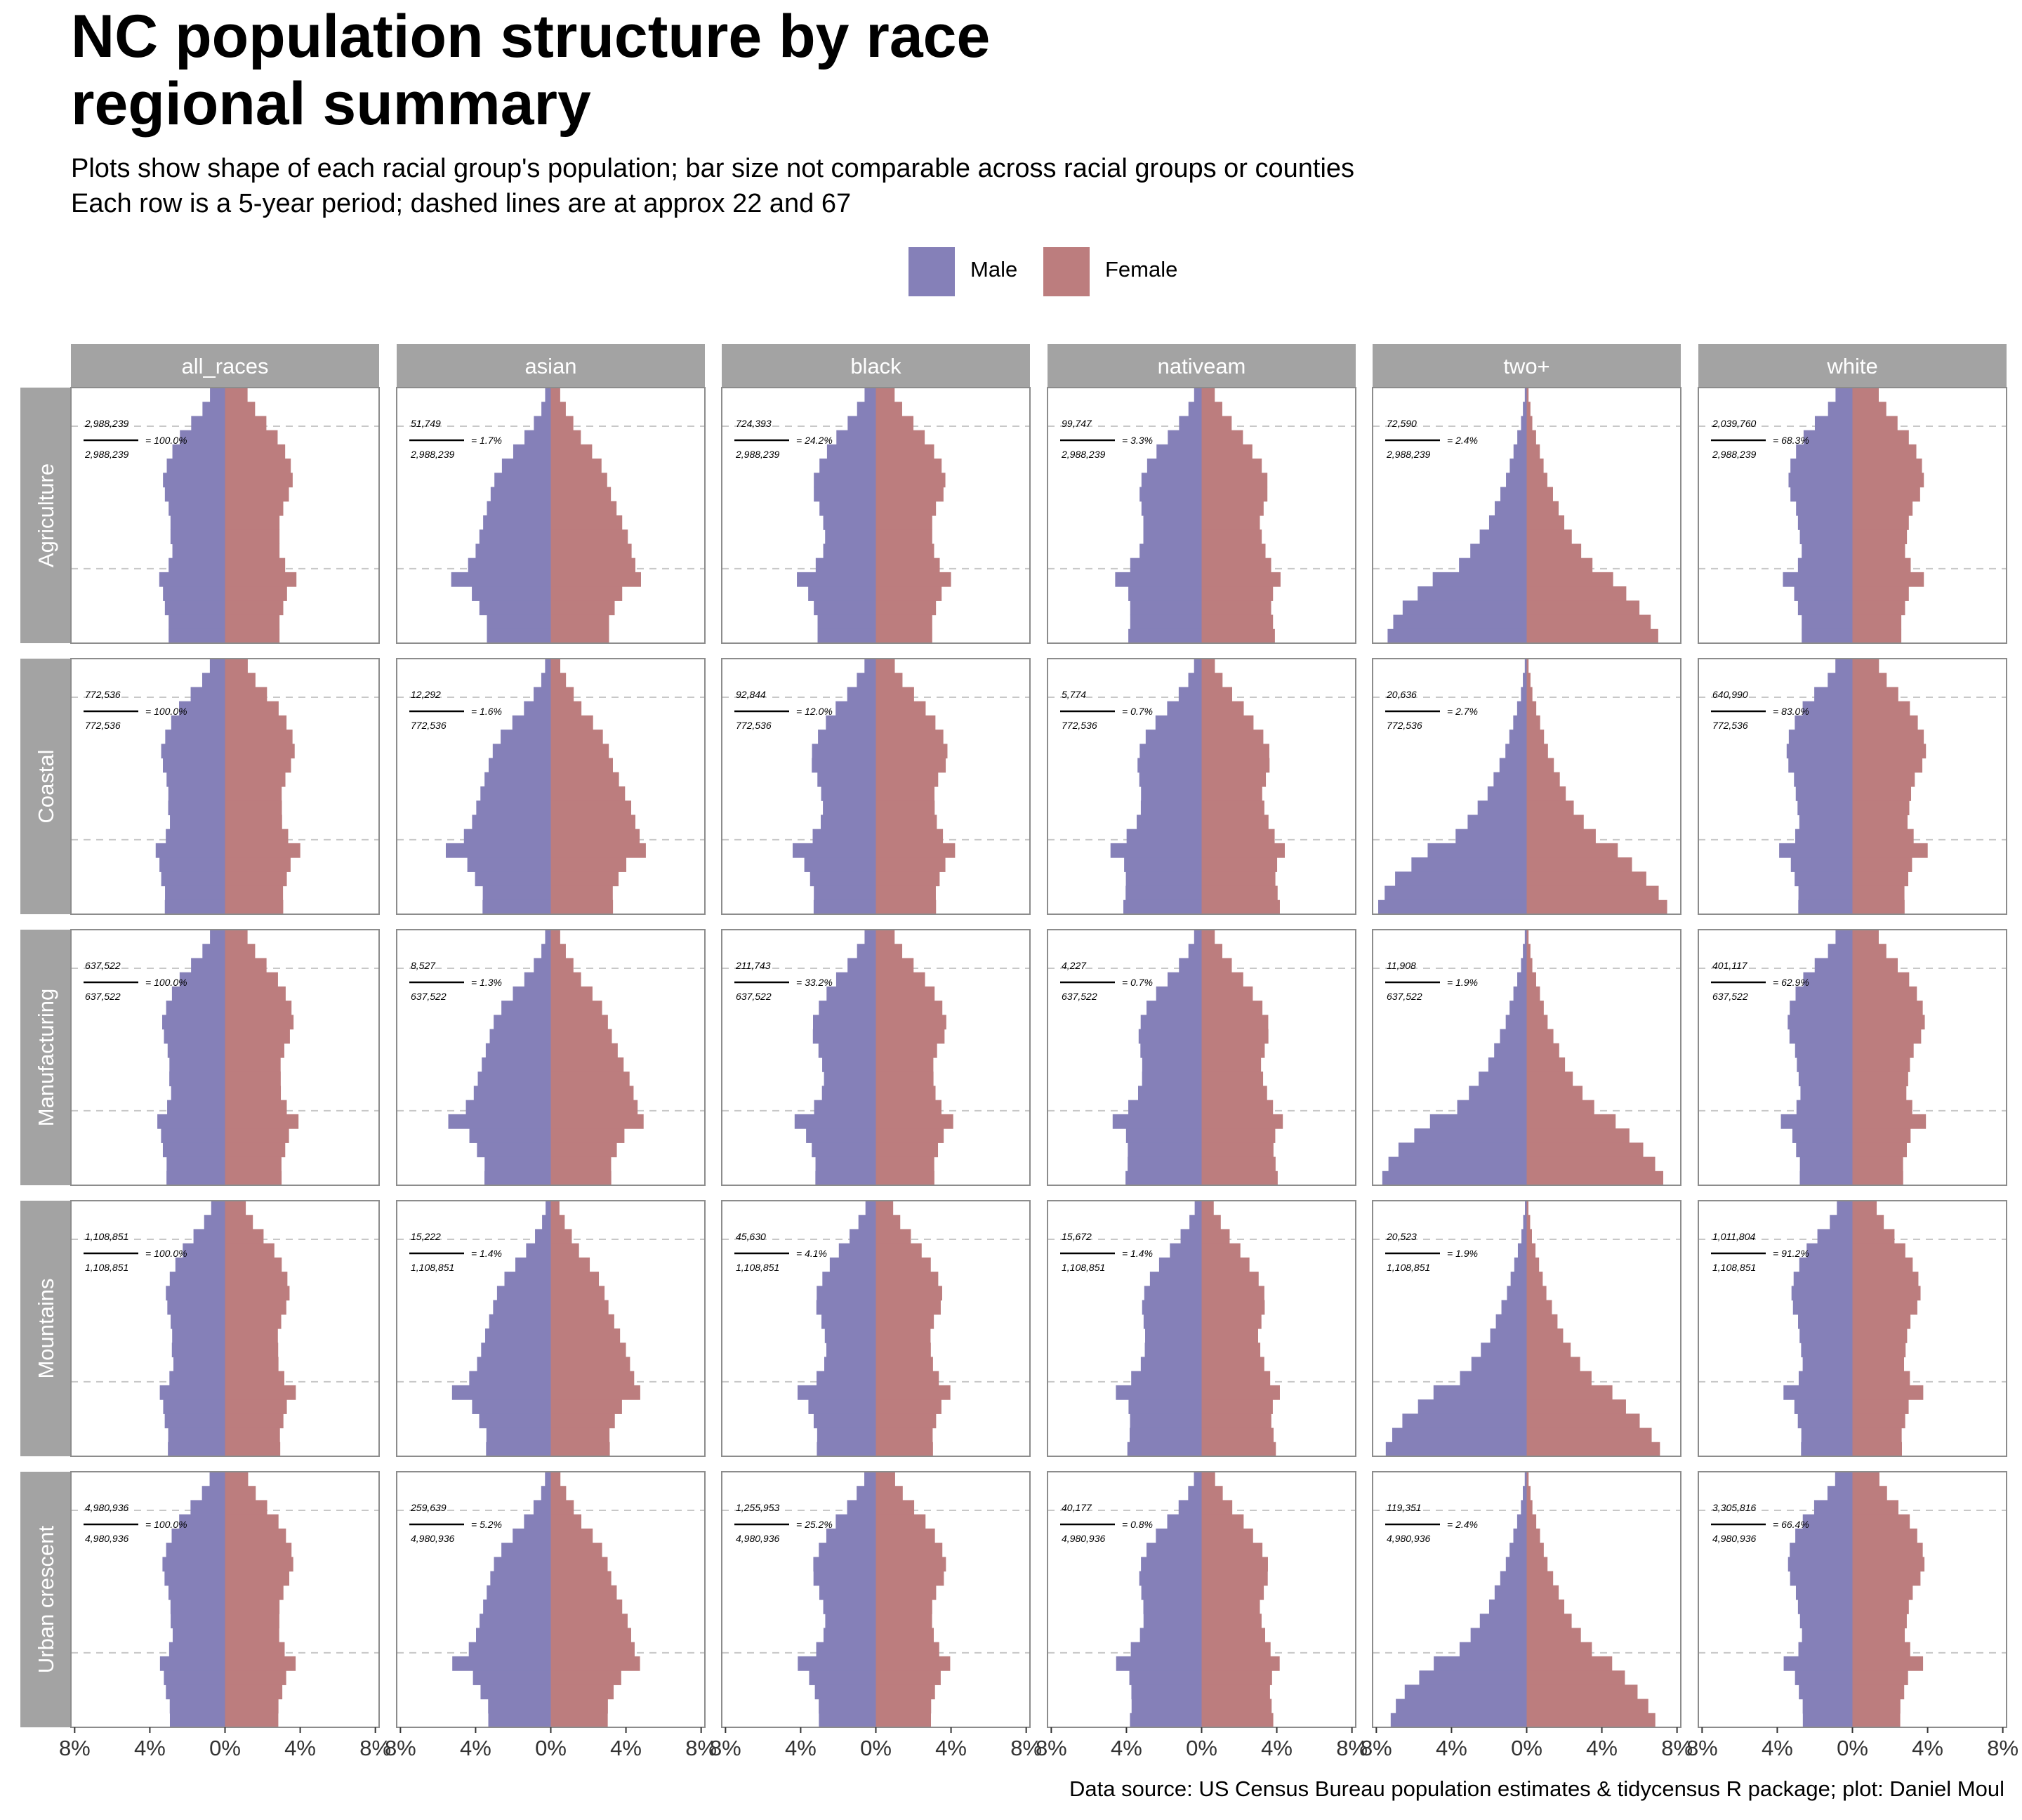 The image size is (2022, 1820). Describe the element at coordinates (1527, 1744) in the screenshot. I see `x-axis-twoplus: 8% 4% 0% 4% 8%` at that location.